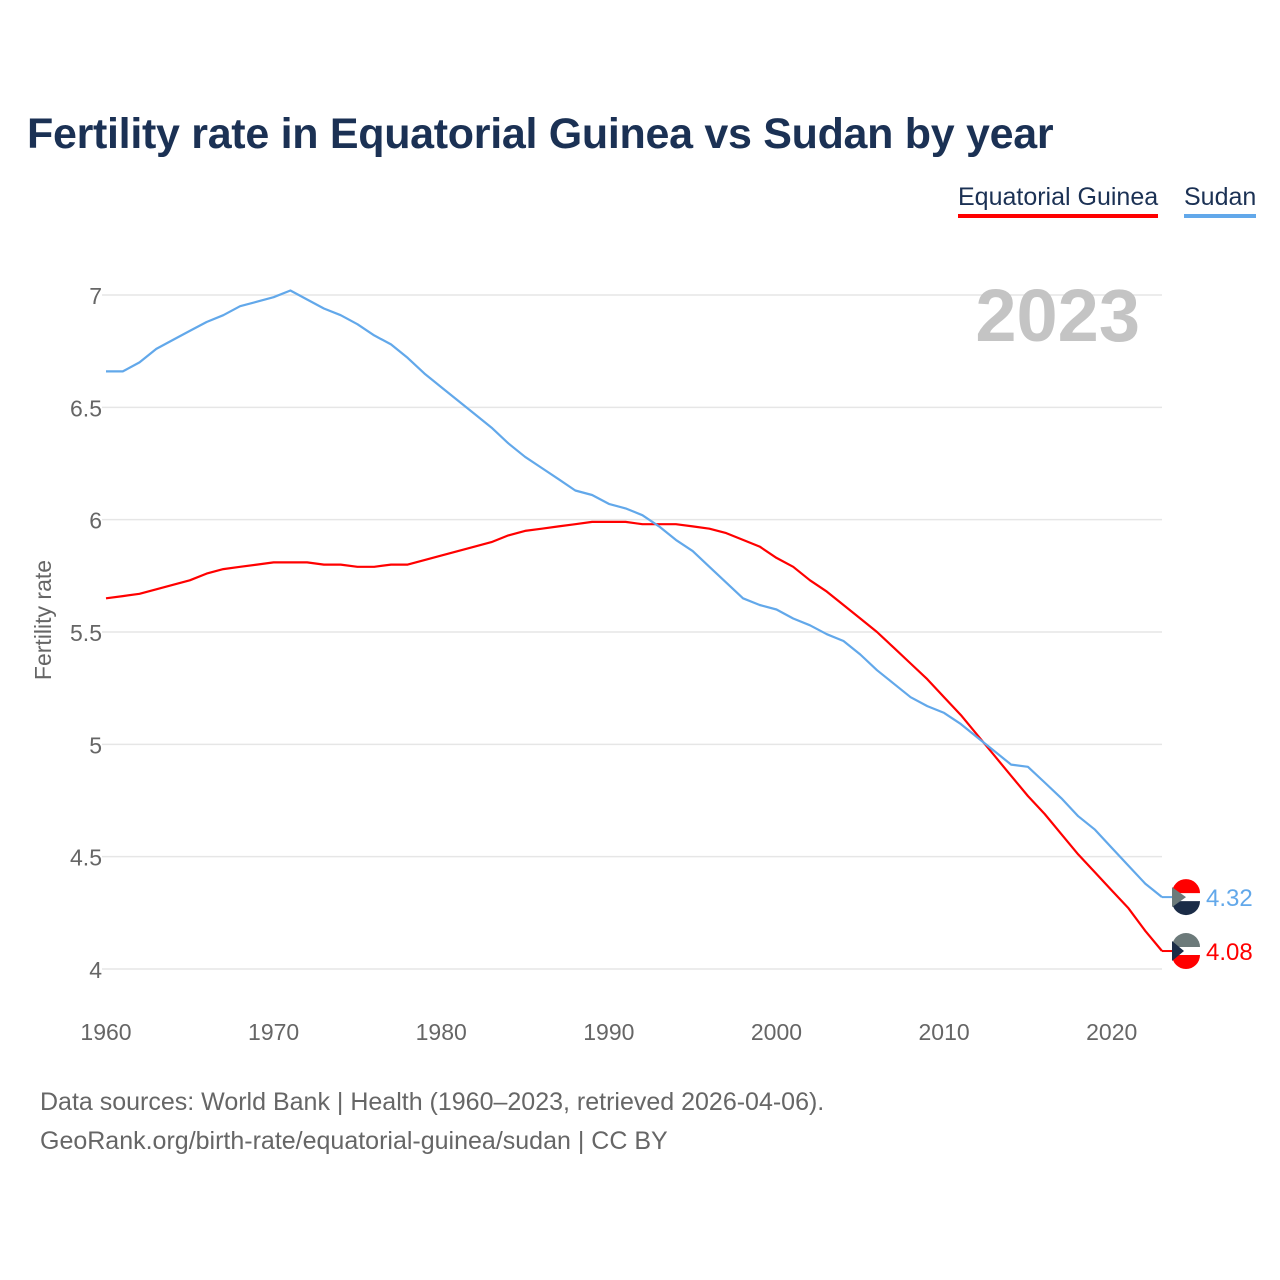  Describe the element at coordinates (1057, 315) in the screenshot. I see `year-label: 2023` at that location.